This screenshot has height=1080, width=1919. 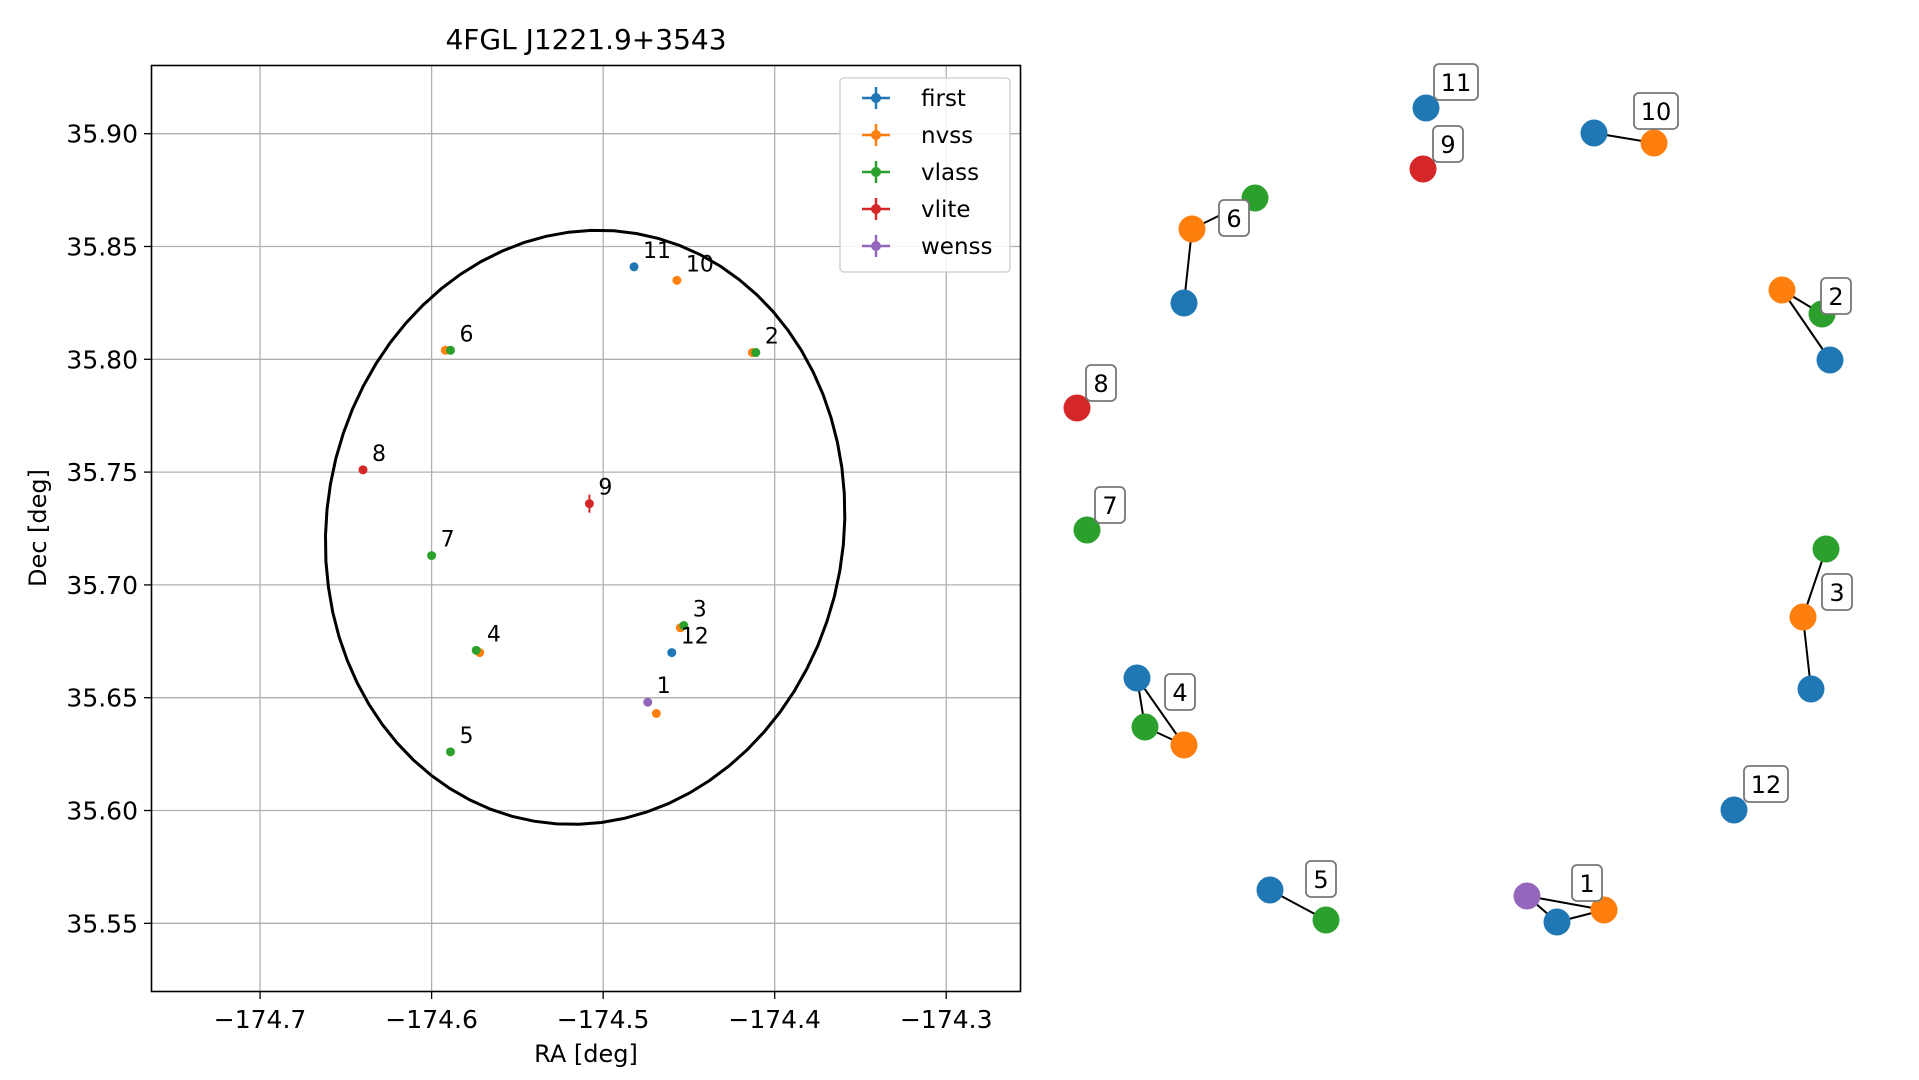 I want to click on network-label: 12, so click(x=1766, y=784).